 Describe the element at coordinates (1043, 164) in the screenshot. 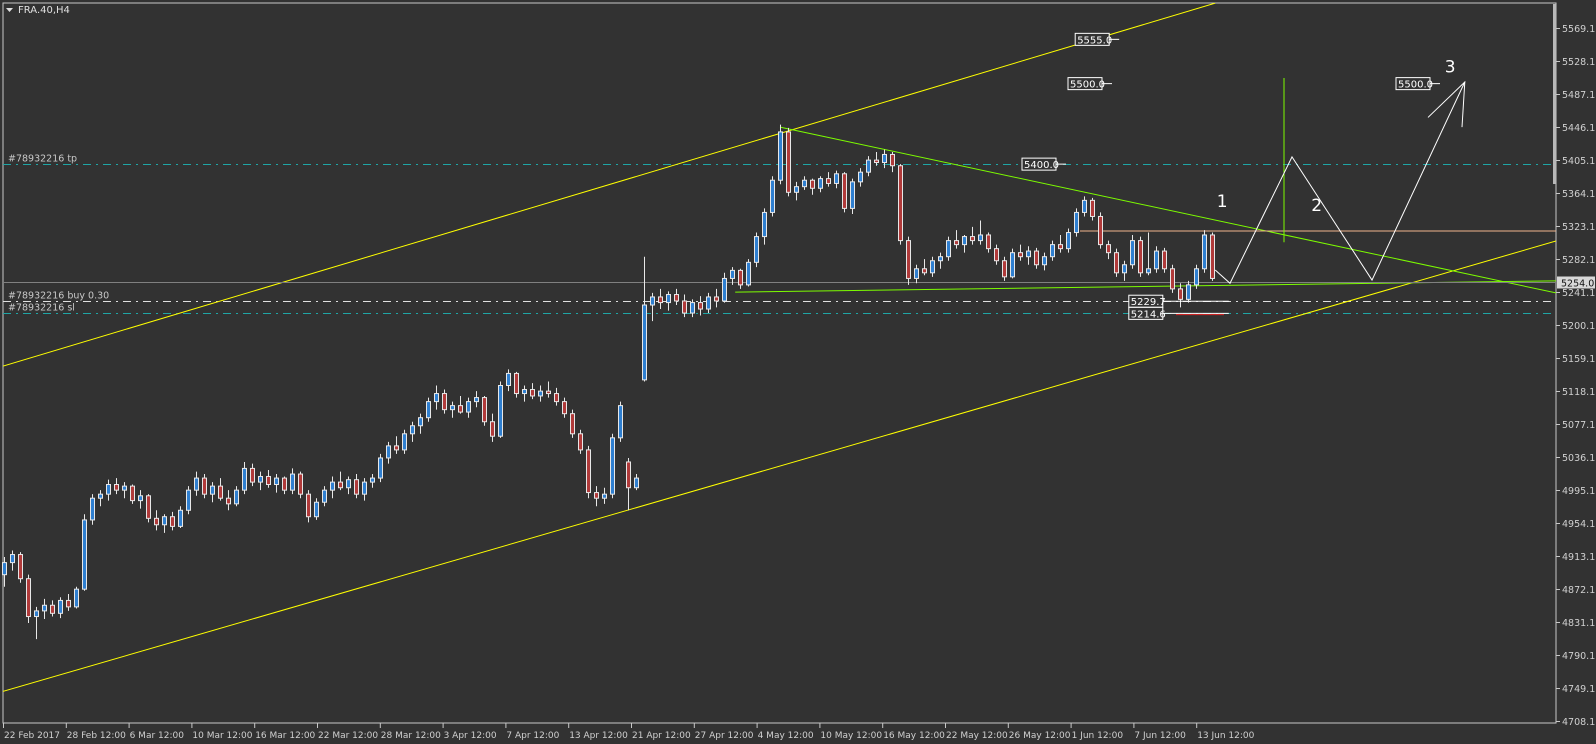

I see `price-label: 5400.0` at that location.